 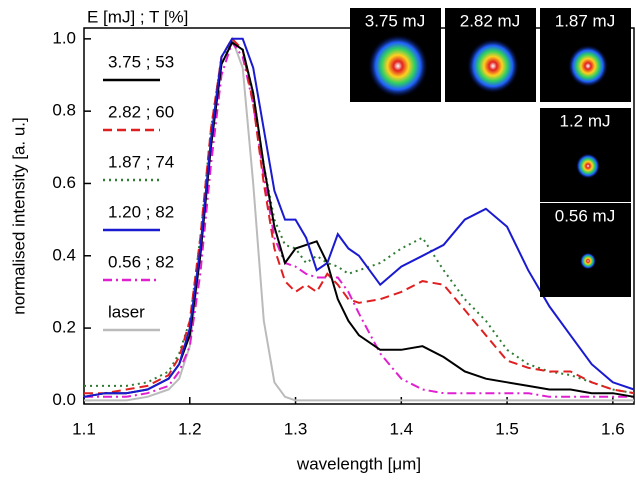 I want to click on legend-label: laser, so click(x=126, y=311).